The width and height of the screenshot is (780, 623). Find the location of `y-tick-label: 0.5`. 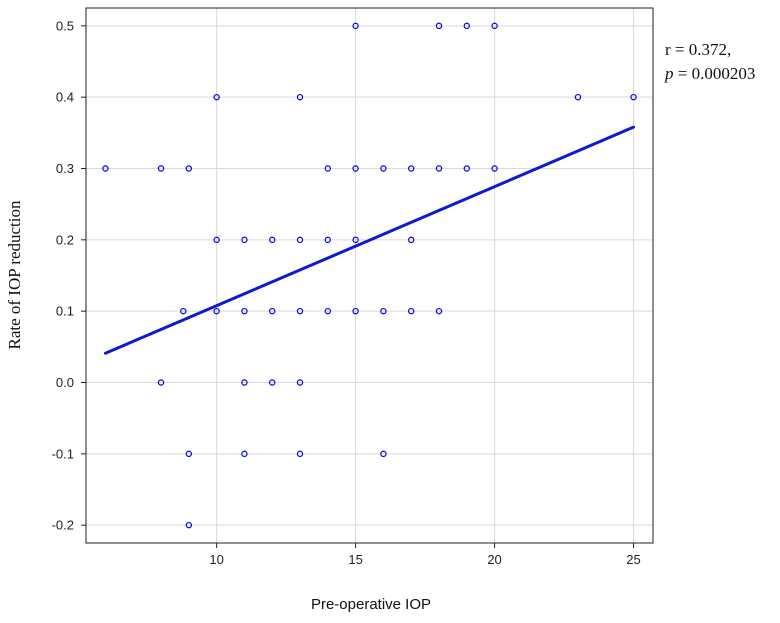

y-tick-label: 0.5 is located at coordinates (65, 25).